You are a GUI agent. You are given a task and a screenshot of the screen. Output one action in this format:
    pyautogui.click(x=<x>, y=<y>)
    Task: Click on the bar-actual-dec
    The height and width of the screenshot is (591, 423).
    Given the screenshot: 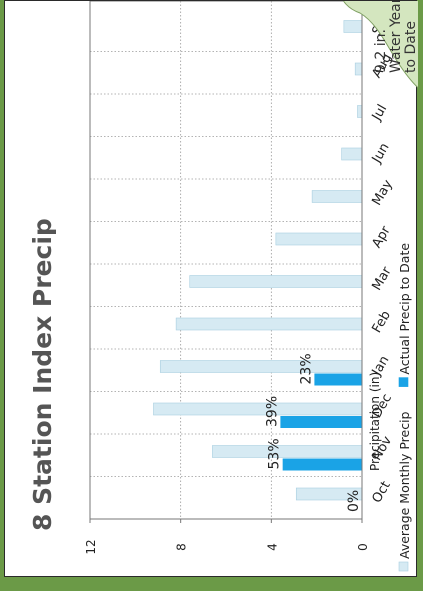 What is the action you would take?
    pyautogui.click(x=321, y=422)
    